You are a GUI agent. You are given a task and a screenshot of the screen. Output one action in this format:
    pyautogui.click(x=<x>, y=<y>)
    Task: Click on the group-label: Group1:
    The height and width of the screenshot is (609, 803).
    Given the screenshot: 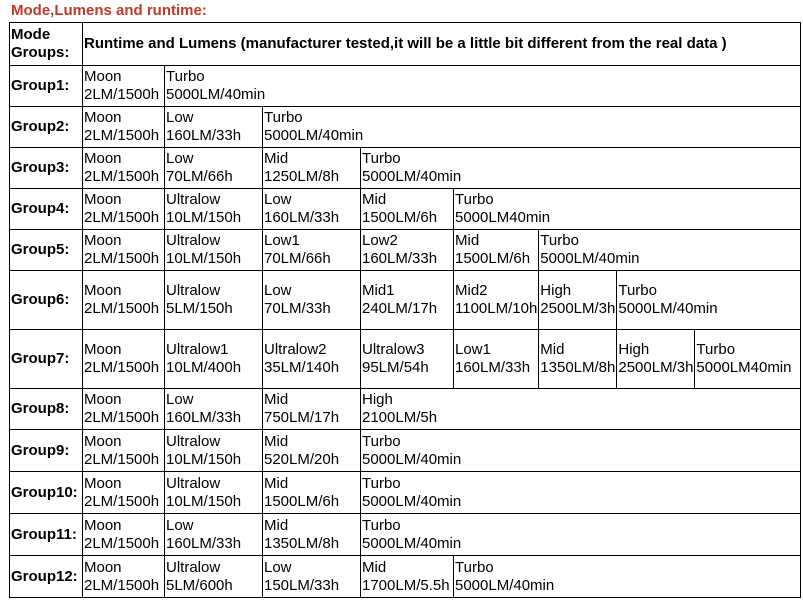 What is the action you would take?
    pyautogui.click(x=46, y=86)
    